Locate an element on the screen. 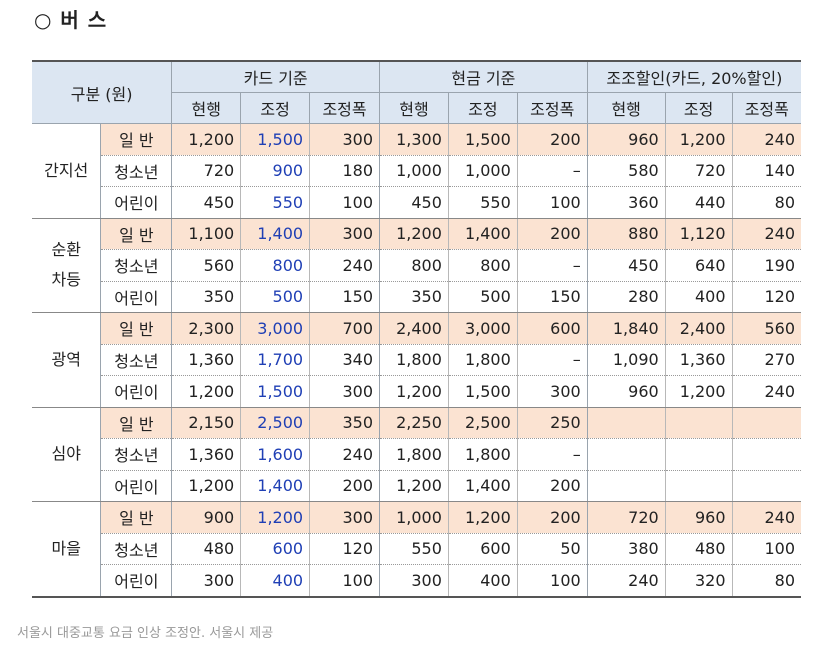 The image size is (820, 652). fare-cell: 560 is located at coordinates (206, 265).